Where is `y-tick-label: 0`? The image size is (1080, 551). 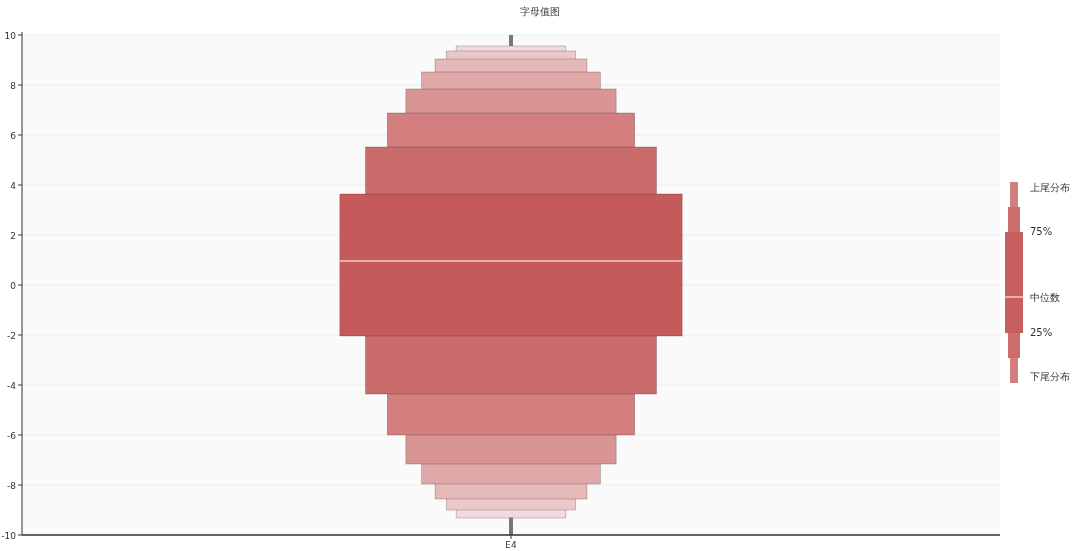 y-tick-label: 0 is located at coordinates (13, 285).